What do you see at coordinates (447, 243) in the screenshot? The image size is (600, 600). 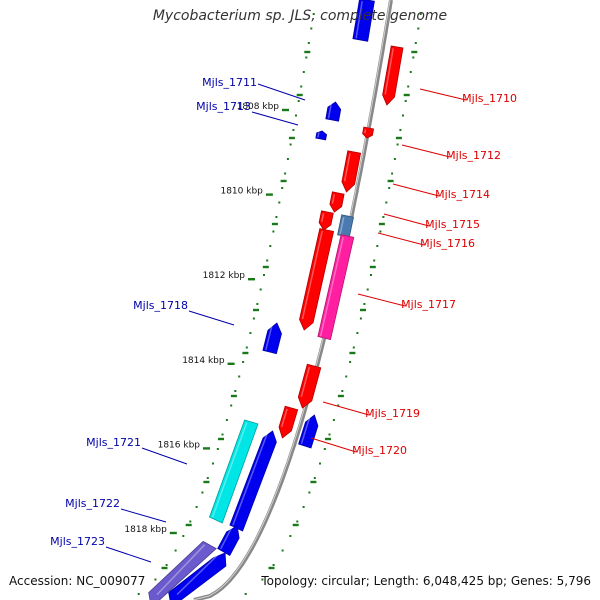 I see `gene-label-text: Mjls_1716` at bounding box center [447, 243].